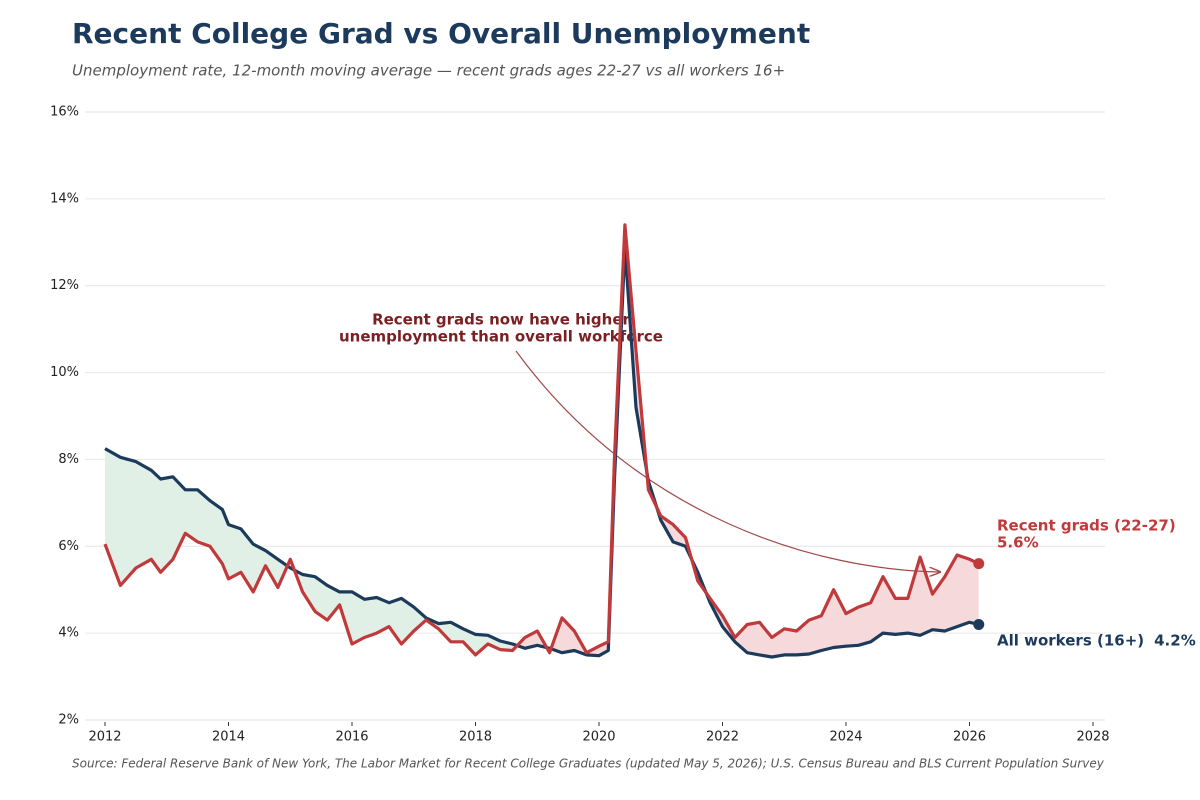 This screenshot has width=1200, height=800. What do you see at coordinates (1092, 737) in the screenshot?
I see `x-tick-label: 2028` at bounding box center [1092, 737].